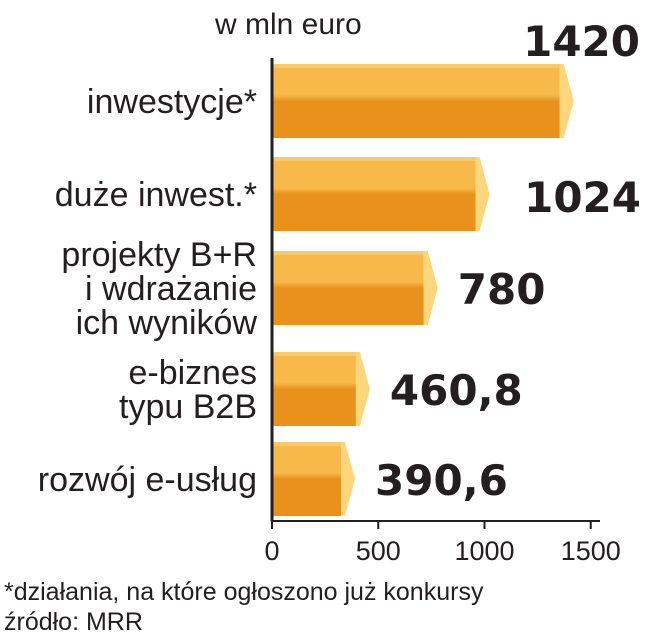  I want to click on category-label: e-biznes, so click(192, 373).